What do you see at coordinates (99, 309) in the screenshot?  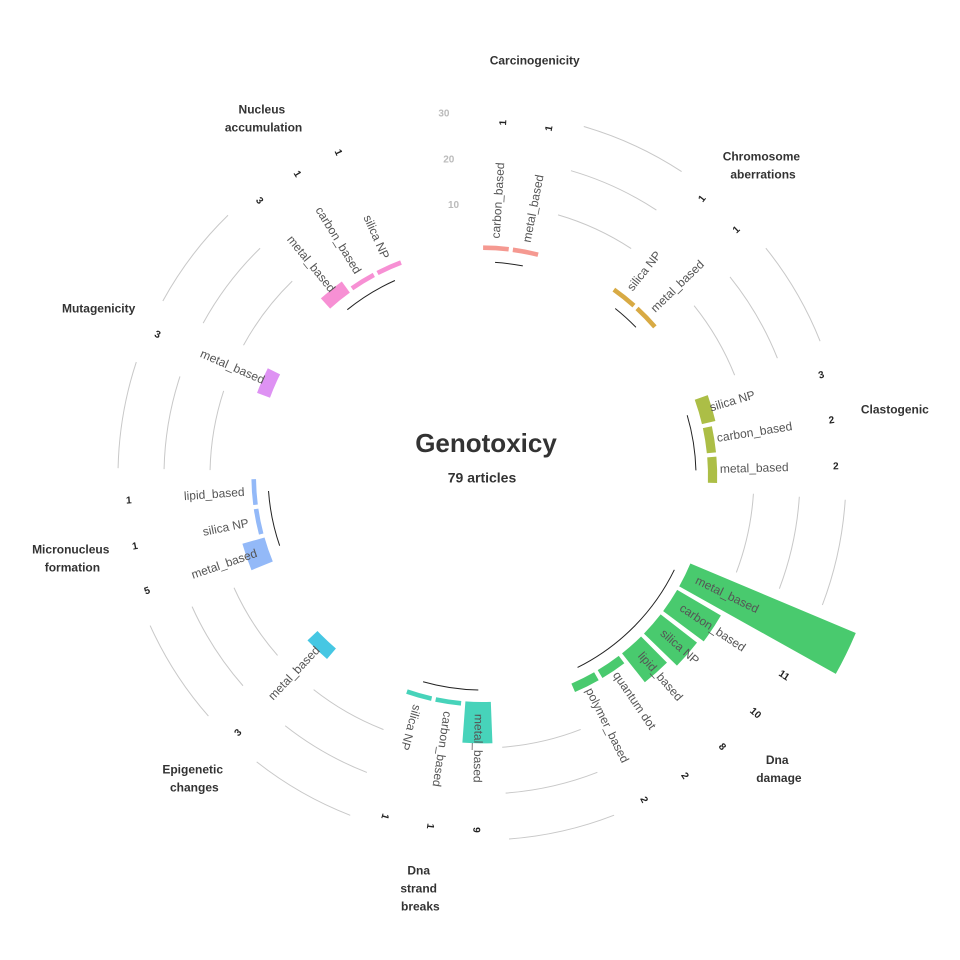 I see `group-label: Mutagenicity` at bounding box center [99, 309].